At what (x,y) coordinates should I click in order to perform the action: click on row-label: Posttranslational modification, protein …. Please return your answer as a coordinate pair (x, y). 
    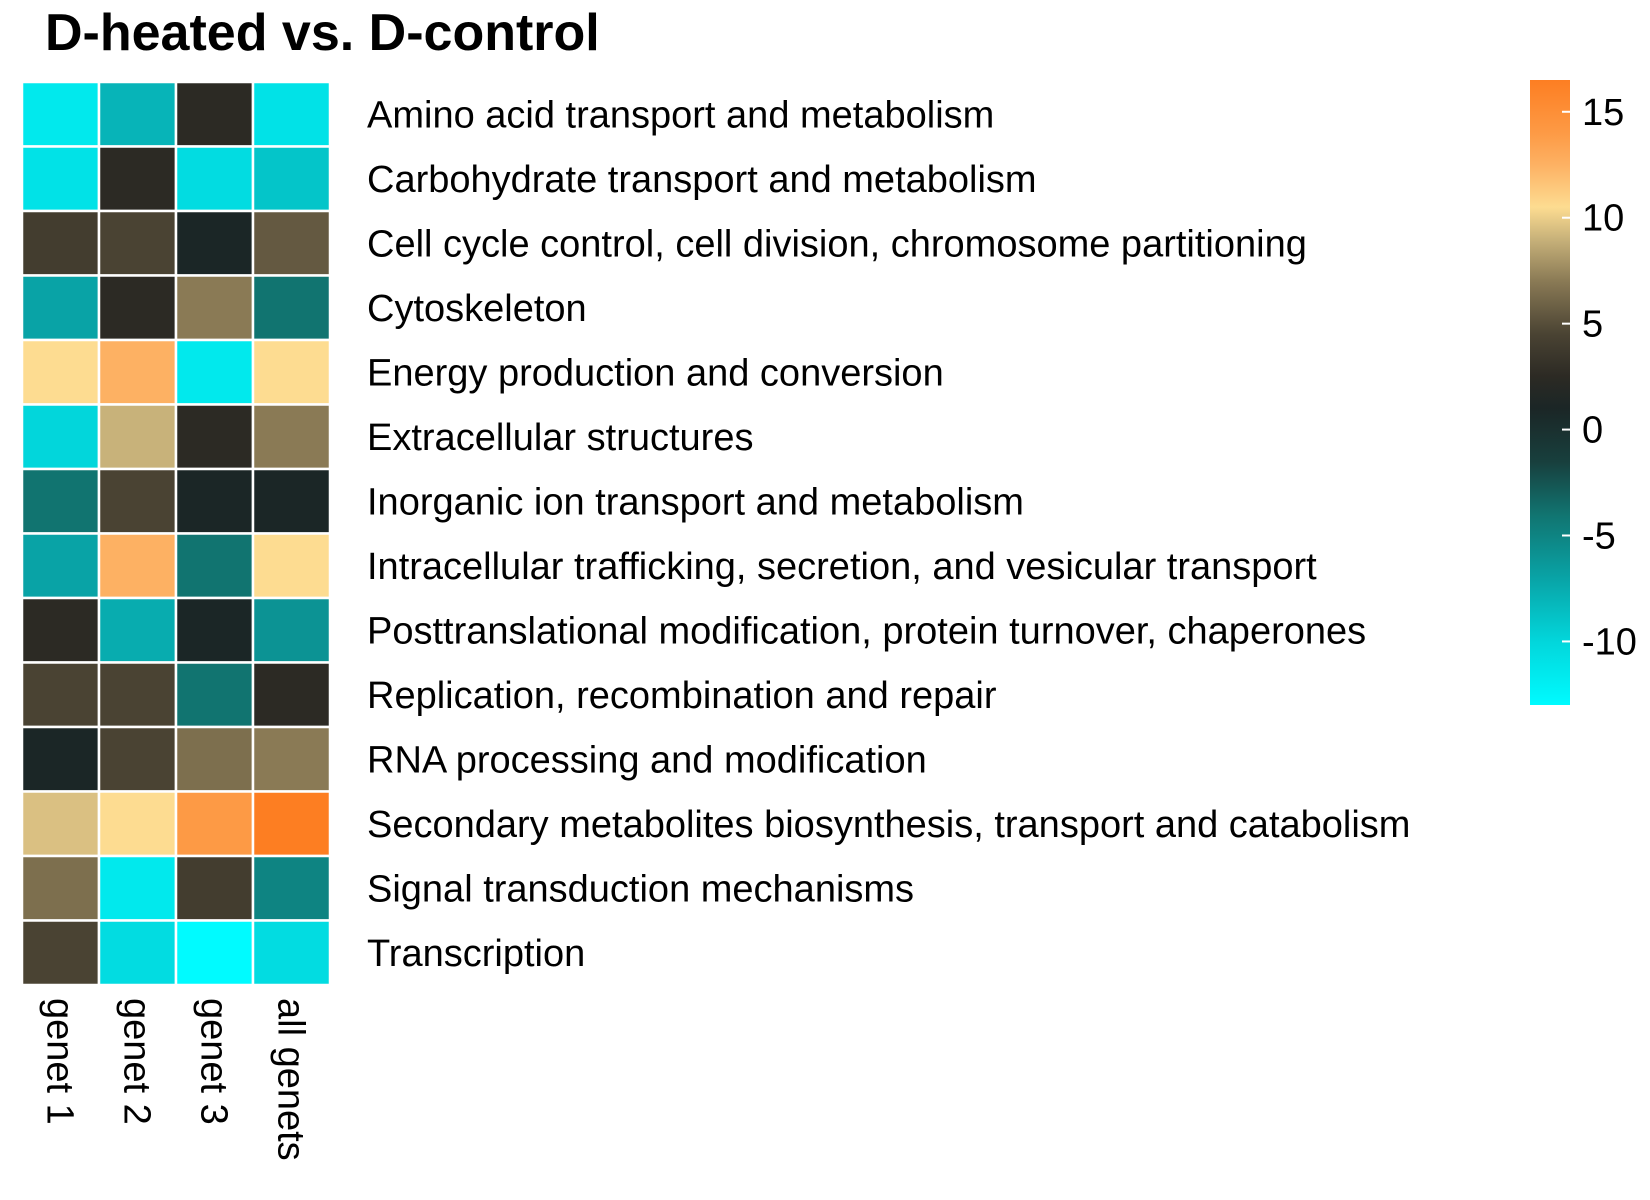
    Looking at the image, I should click on (866, 631).